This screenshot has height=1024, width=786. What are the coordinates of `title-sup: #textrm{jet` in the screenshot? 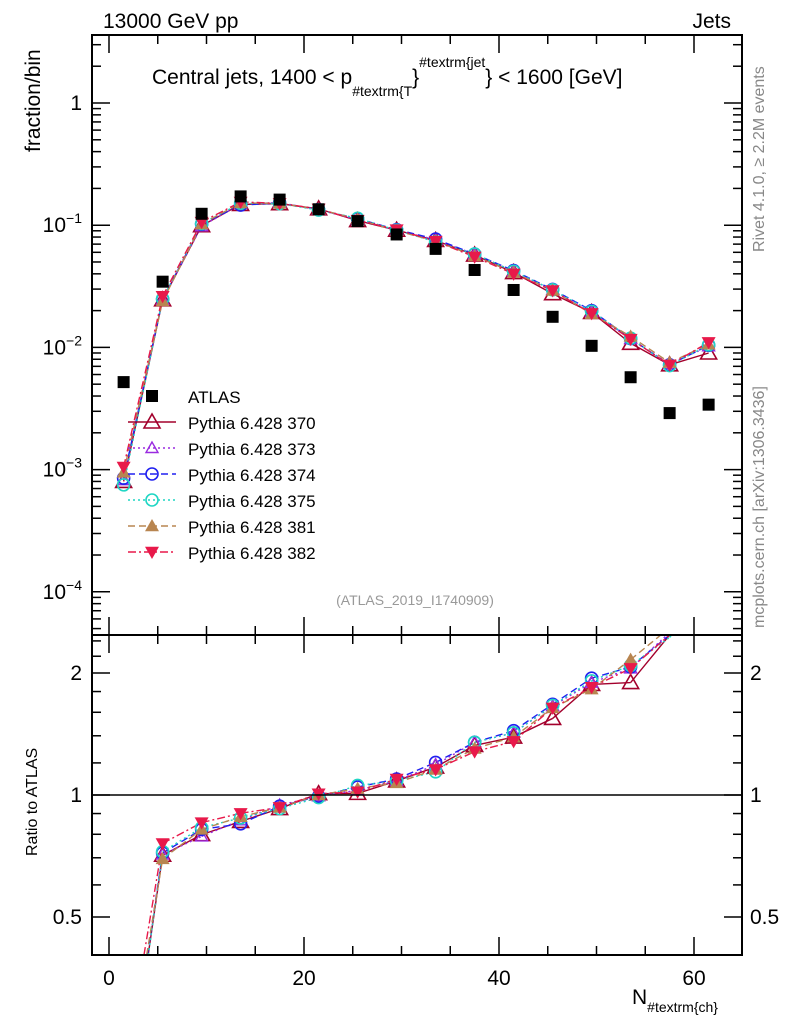 It's located at (452, 62).